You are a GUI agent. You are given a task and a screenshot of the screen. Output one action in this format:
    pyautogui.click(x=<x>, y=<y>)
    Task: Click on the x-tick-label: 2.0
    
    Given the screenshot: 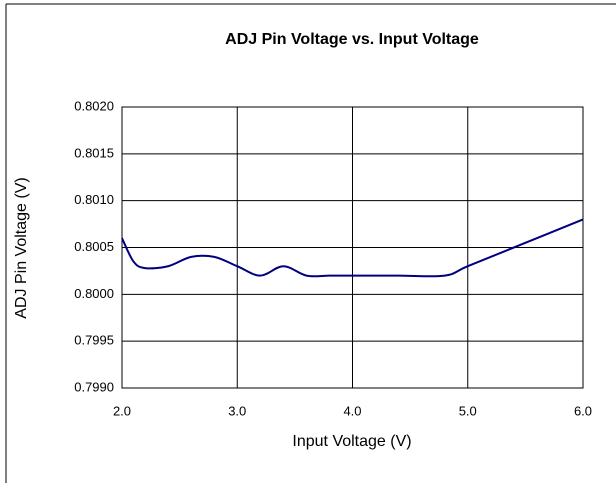 What is the action you would take?
    pyautogui.click(x=122, y=410)
    